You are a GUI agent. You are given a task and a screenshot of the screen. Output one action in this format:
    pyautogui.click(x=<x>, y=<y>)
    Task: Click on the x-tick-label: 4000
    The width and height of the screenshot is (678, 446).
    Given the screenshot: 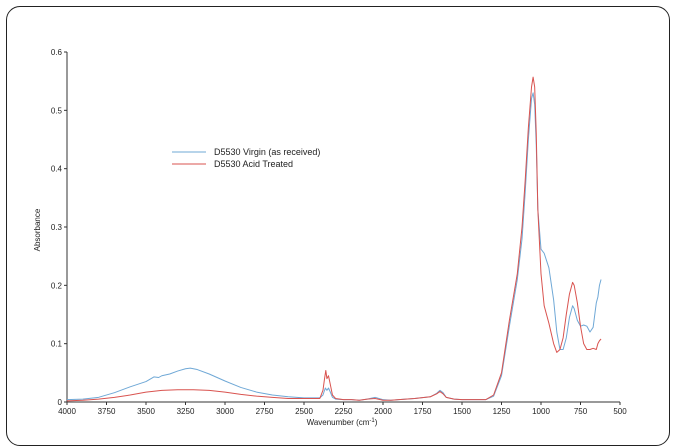 What is the action you would take?
    pyautogui.click(x=67, y=411)
    